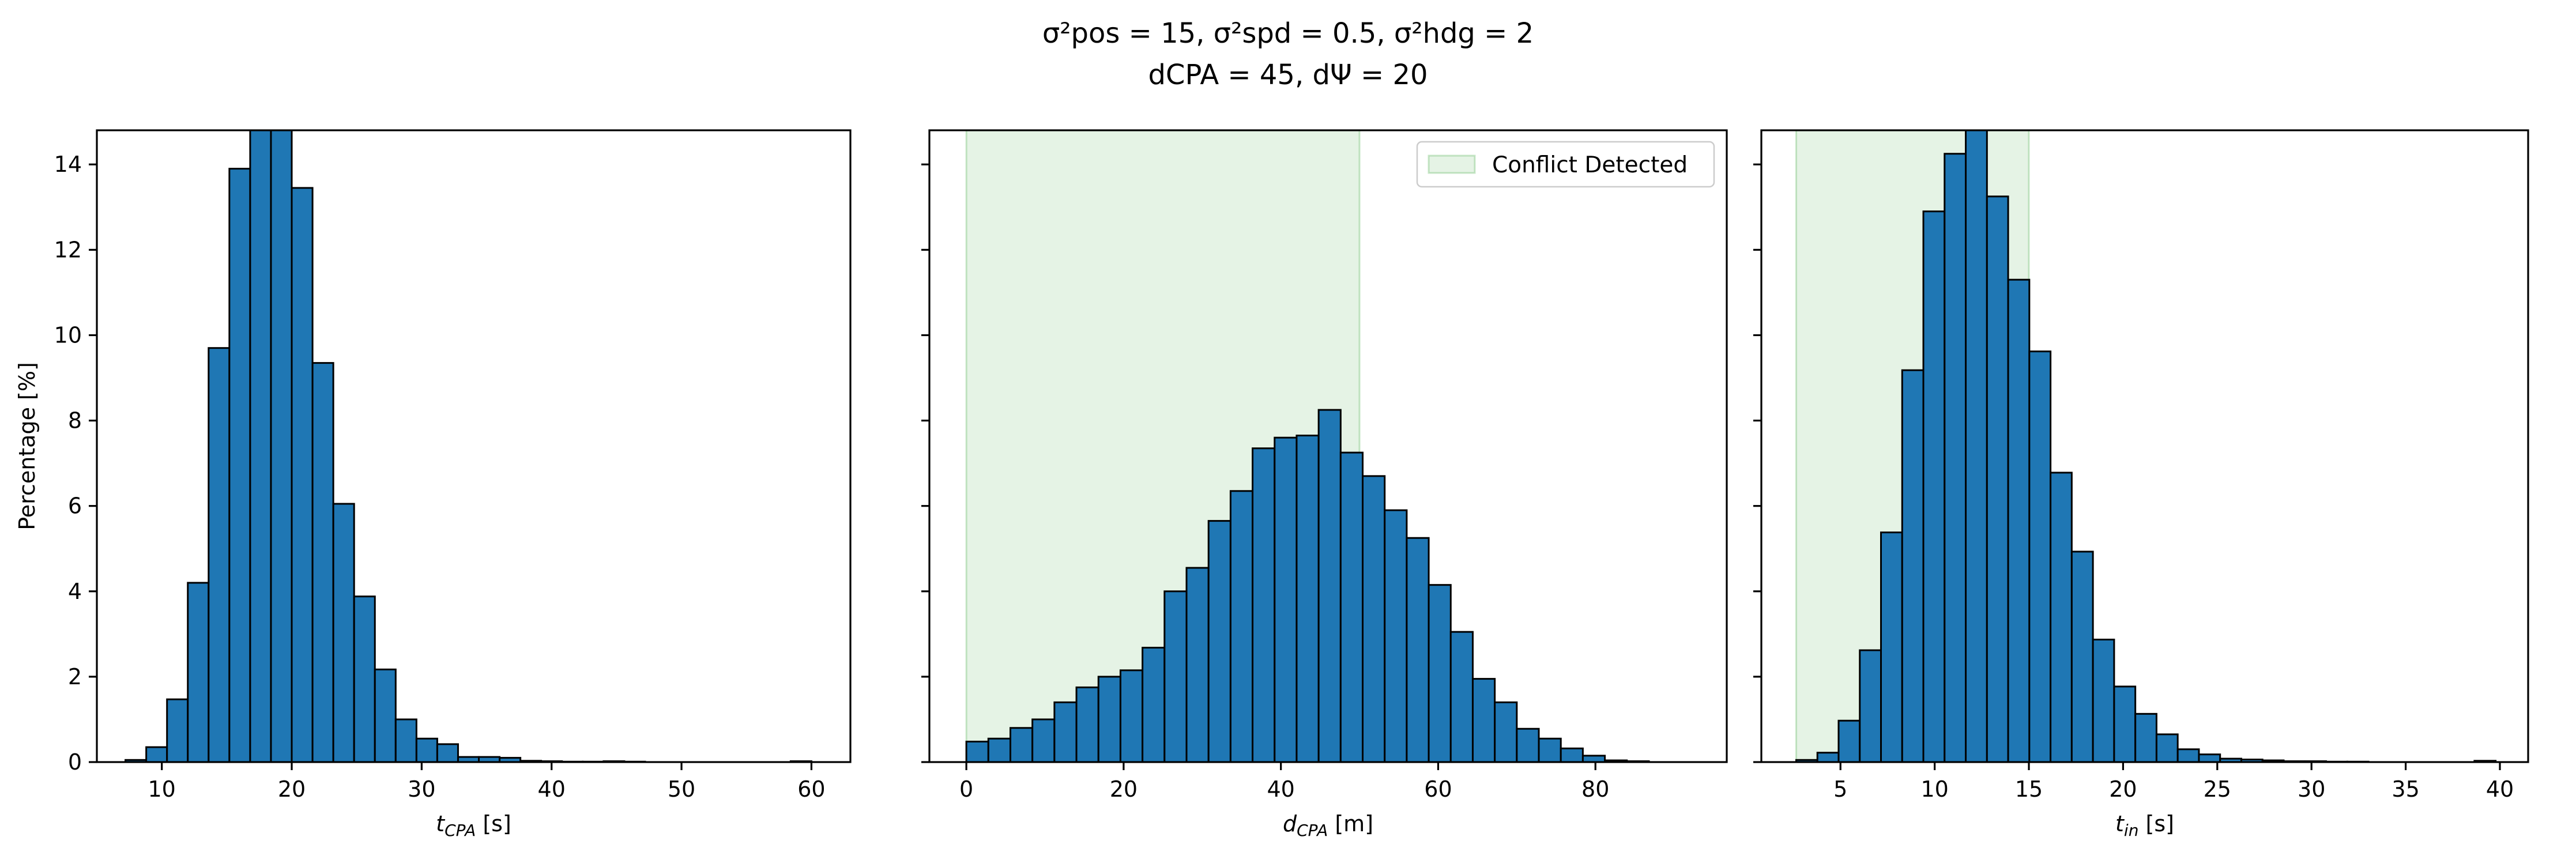  I want to click on y-tick-label: 8, so click(75, 420).